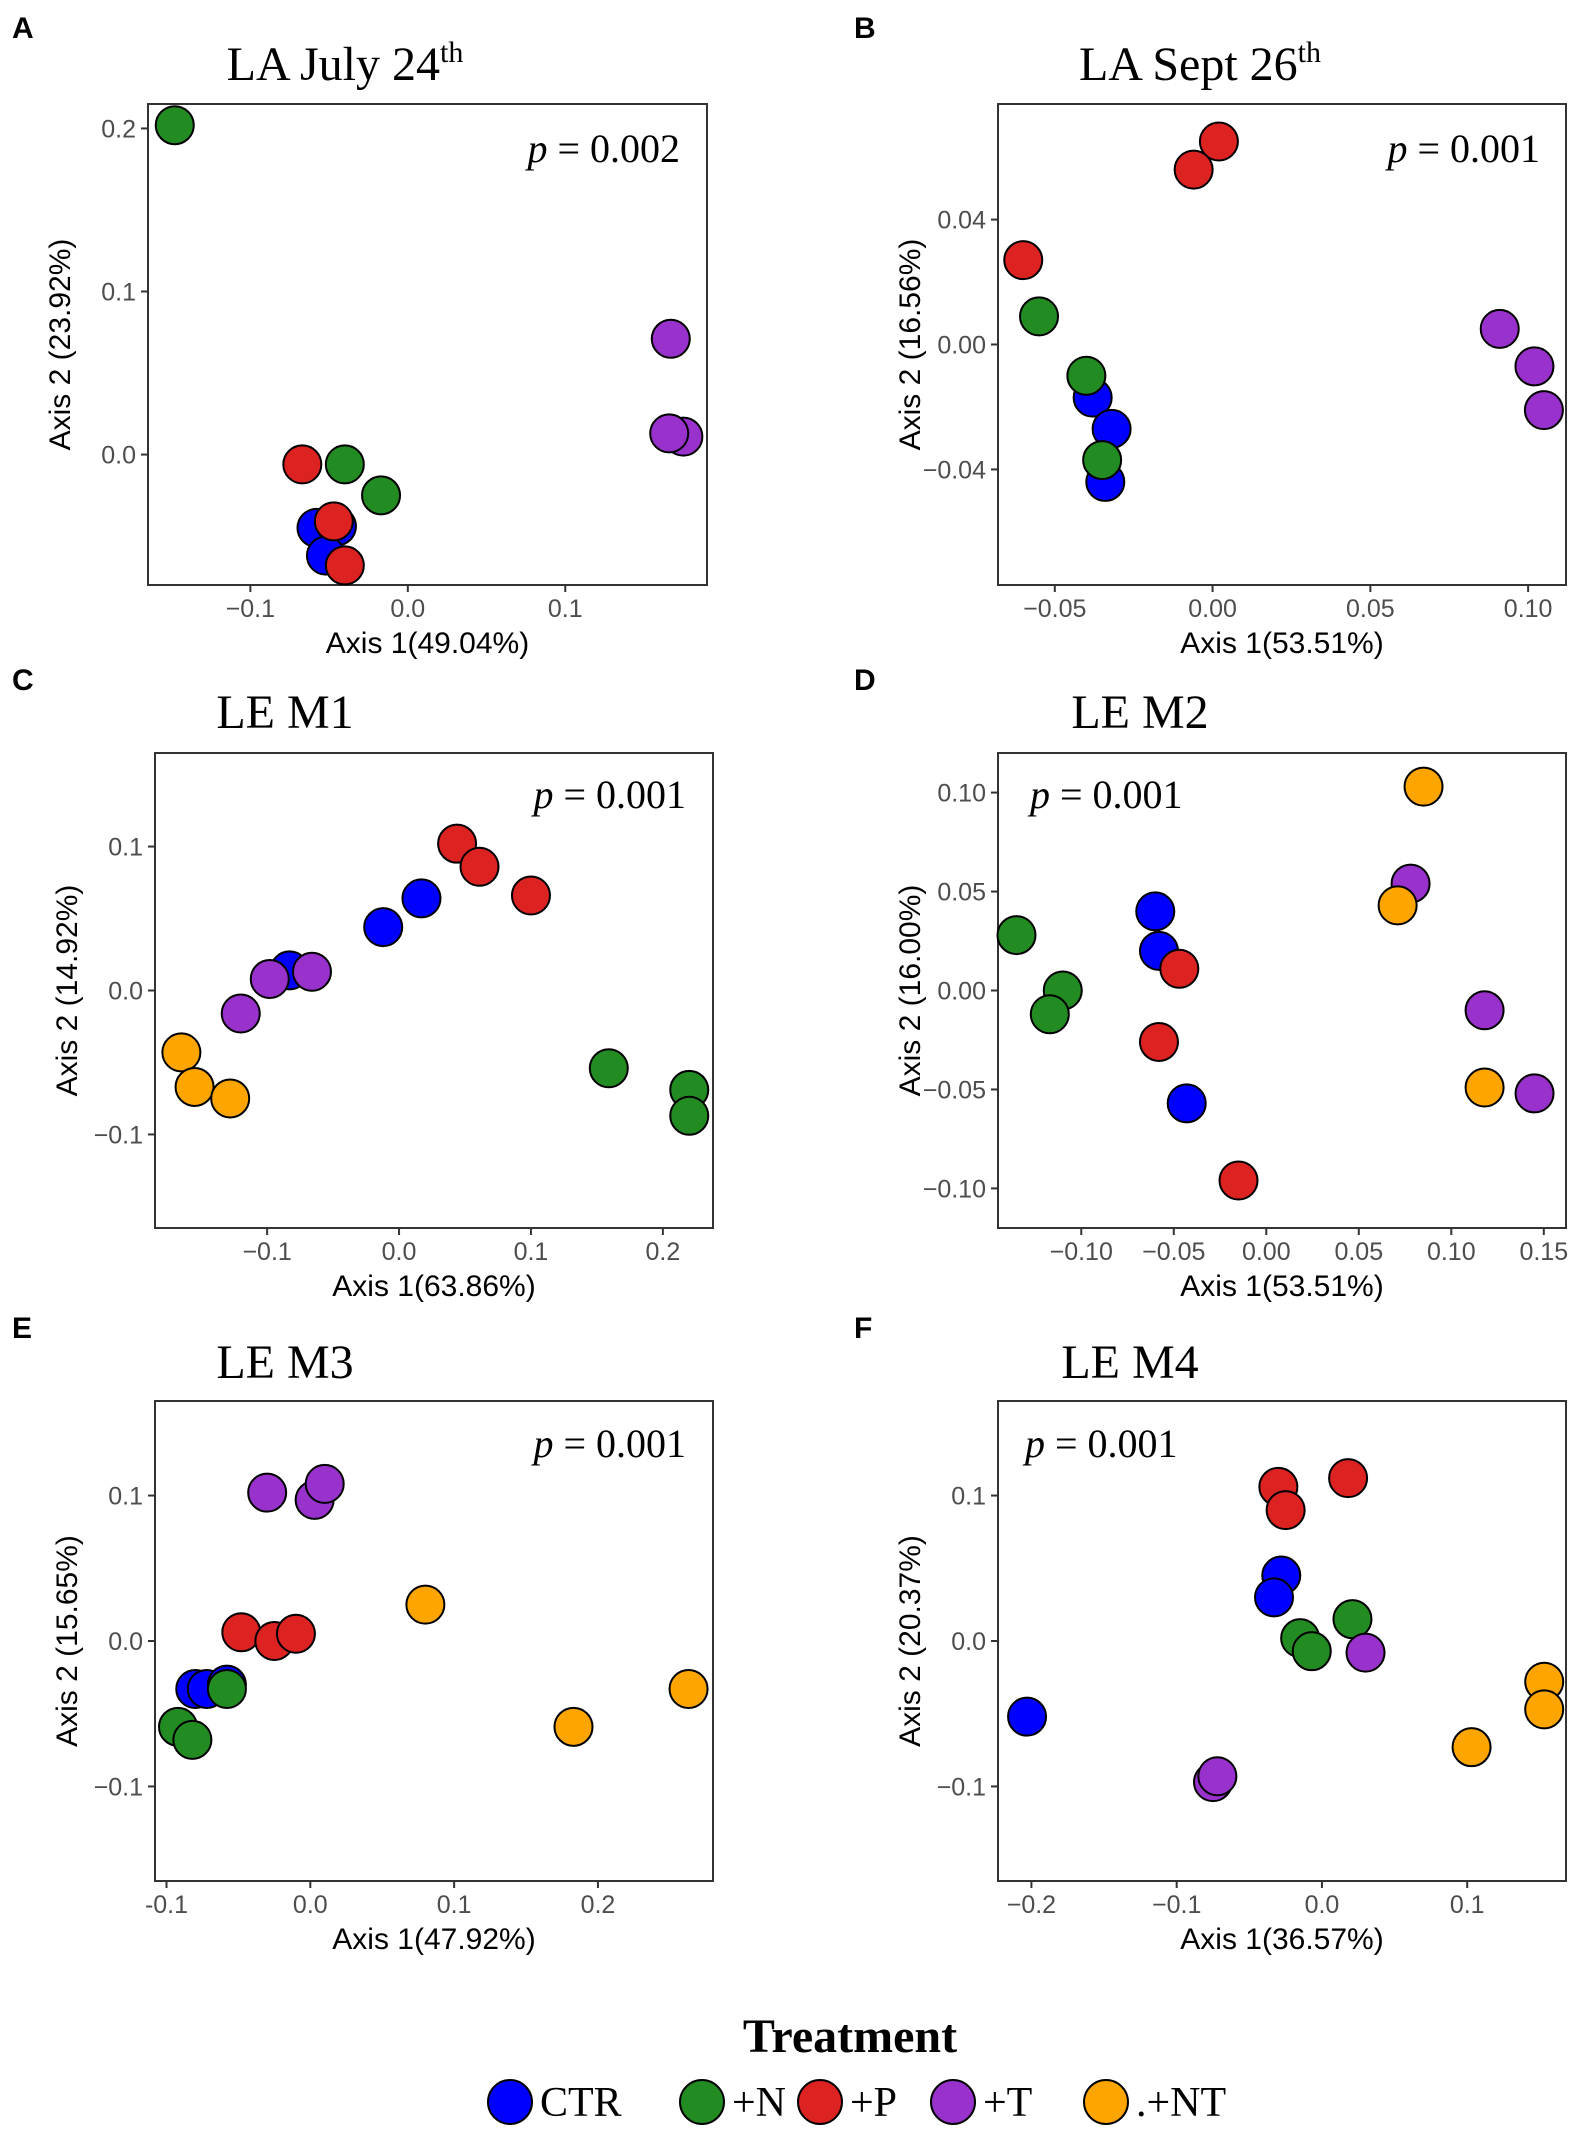 The image size is (1583, 2154). I want to click on panel-title: LE M1, so click(284, 712).